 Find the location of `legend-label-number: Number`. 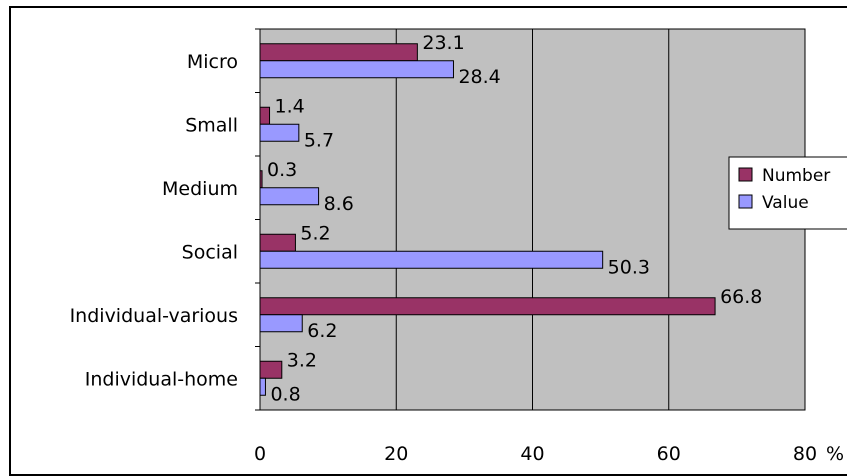

legend-label-number: Number is located at coordinates (796, 176).